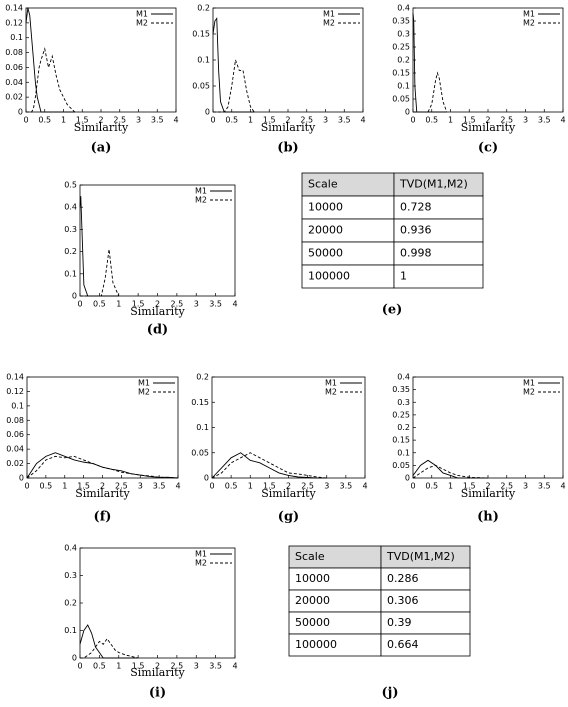 Image resolution: width=568 pixels, height=707 pixels. I want to click on y-tick-label: 0.14, so click(15, 377).